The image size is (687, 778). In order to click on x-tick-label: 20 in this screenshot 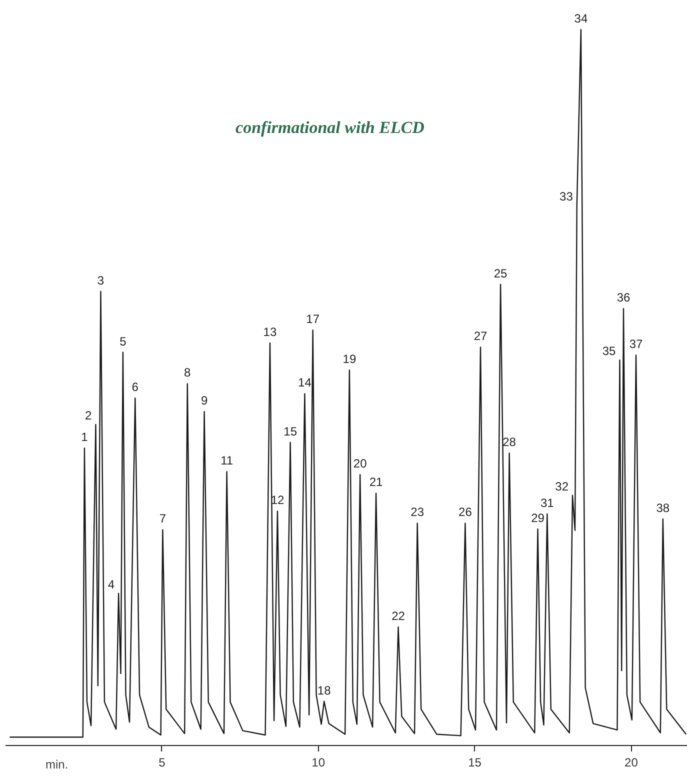, I will do `click(631, 763)`.